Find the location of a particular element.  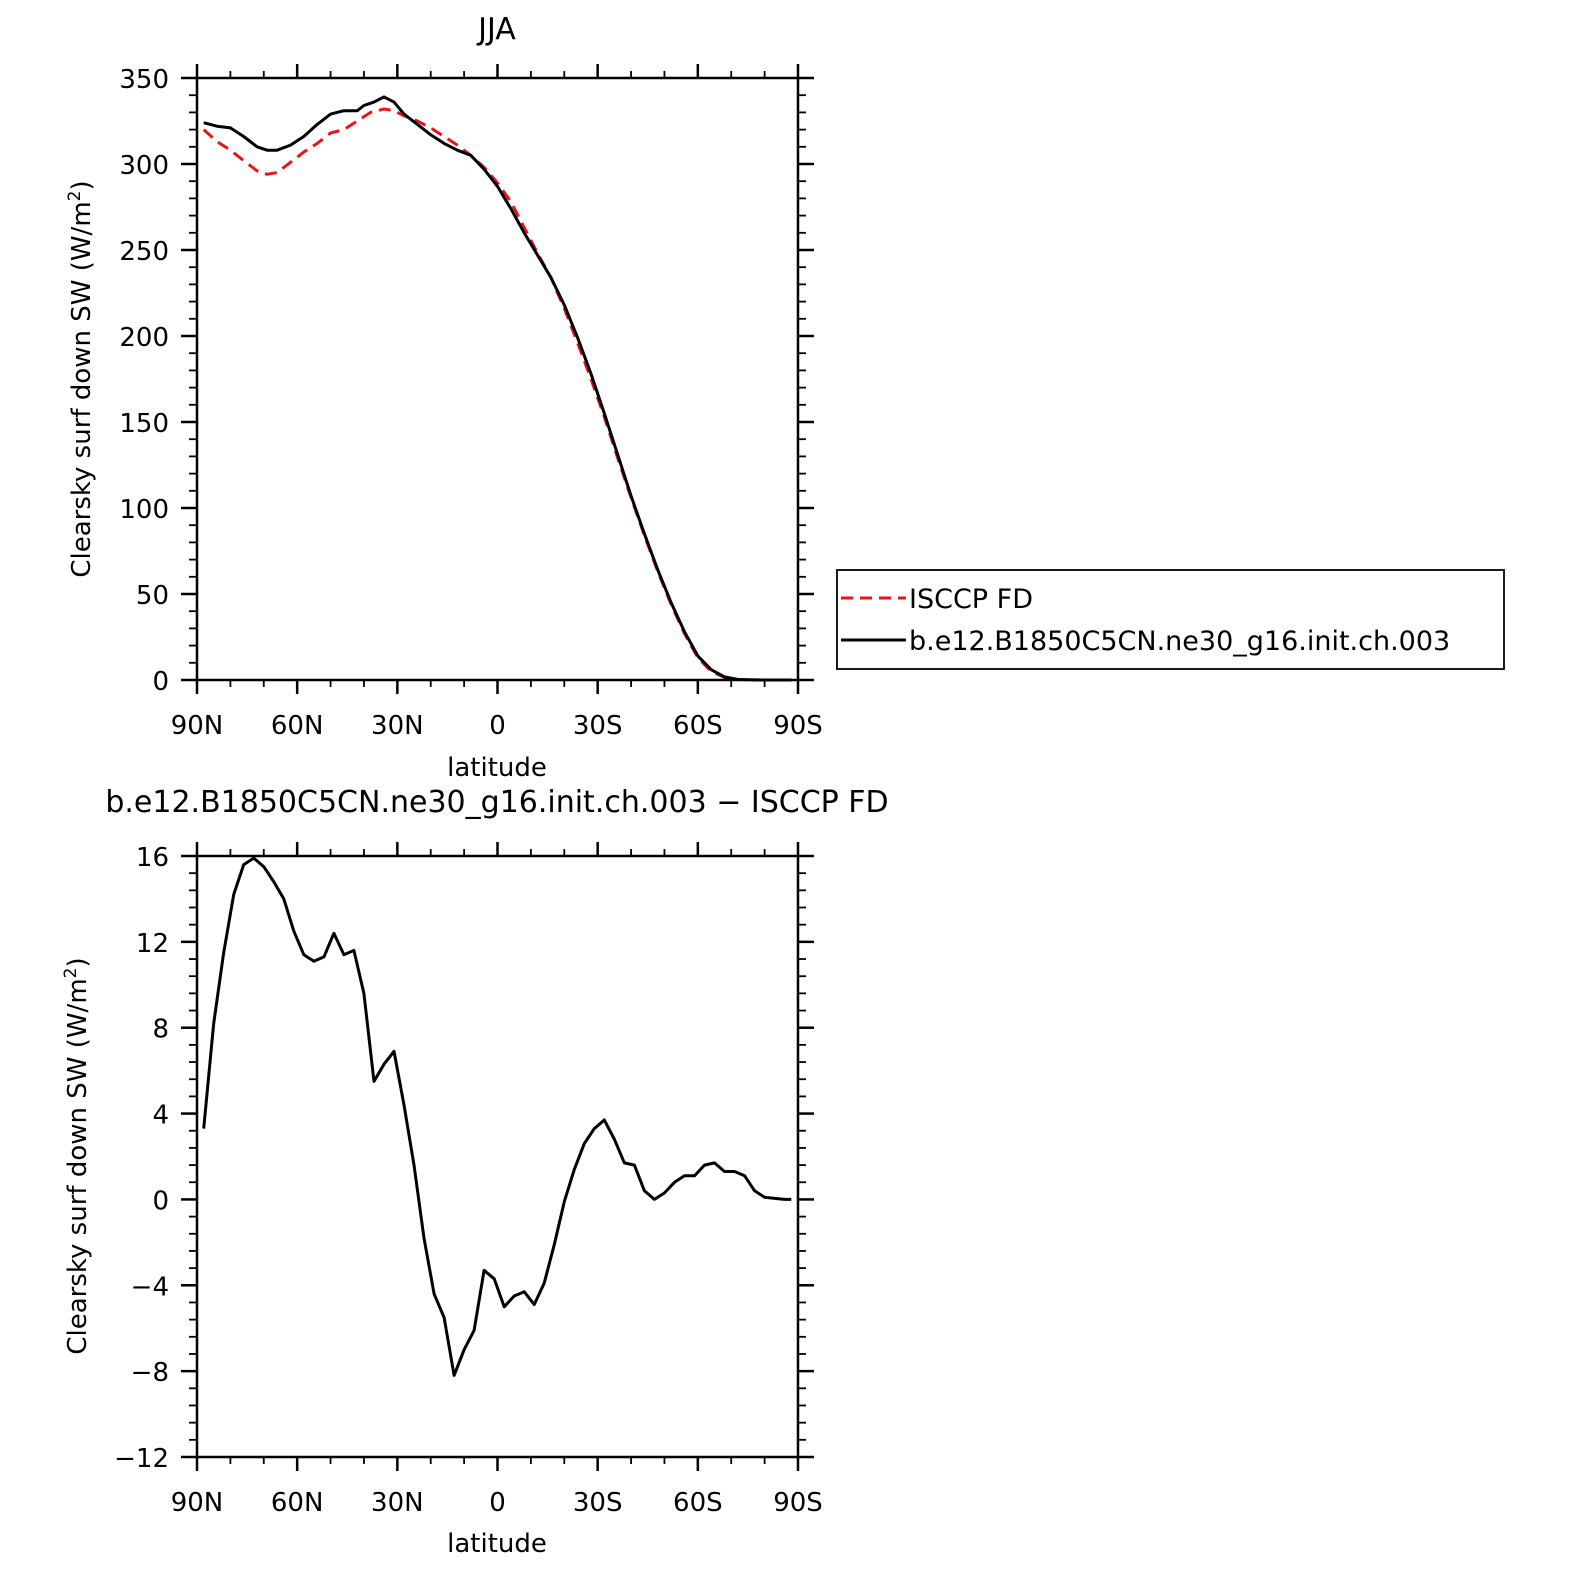

top-y-tick-label: 350 is located at coordinates (144, 80).